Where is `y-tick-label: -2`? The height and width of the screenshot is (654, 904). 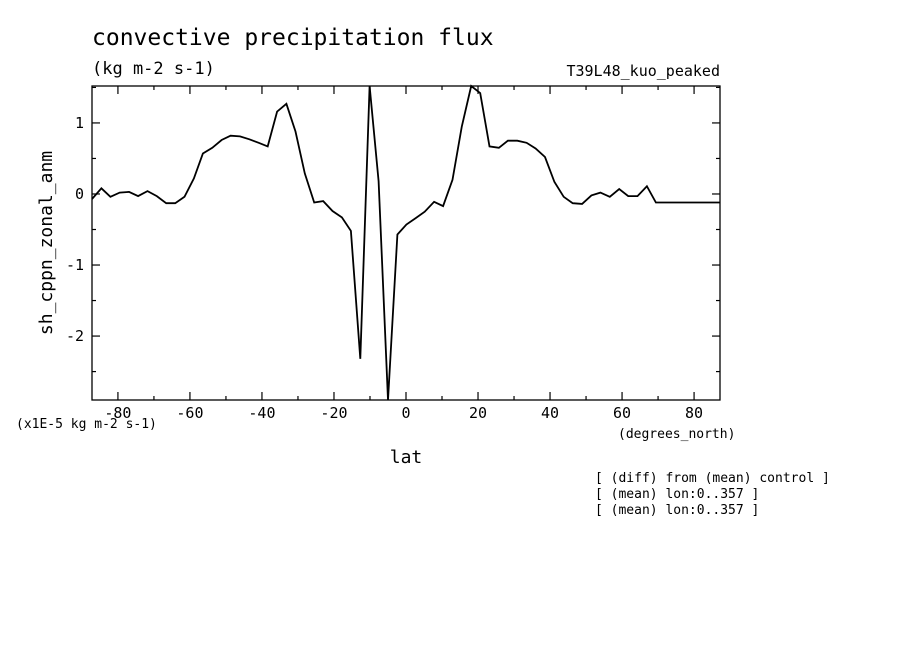
y-tick-label: -2 is located at coordinates (75, 336).